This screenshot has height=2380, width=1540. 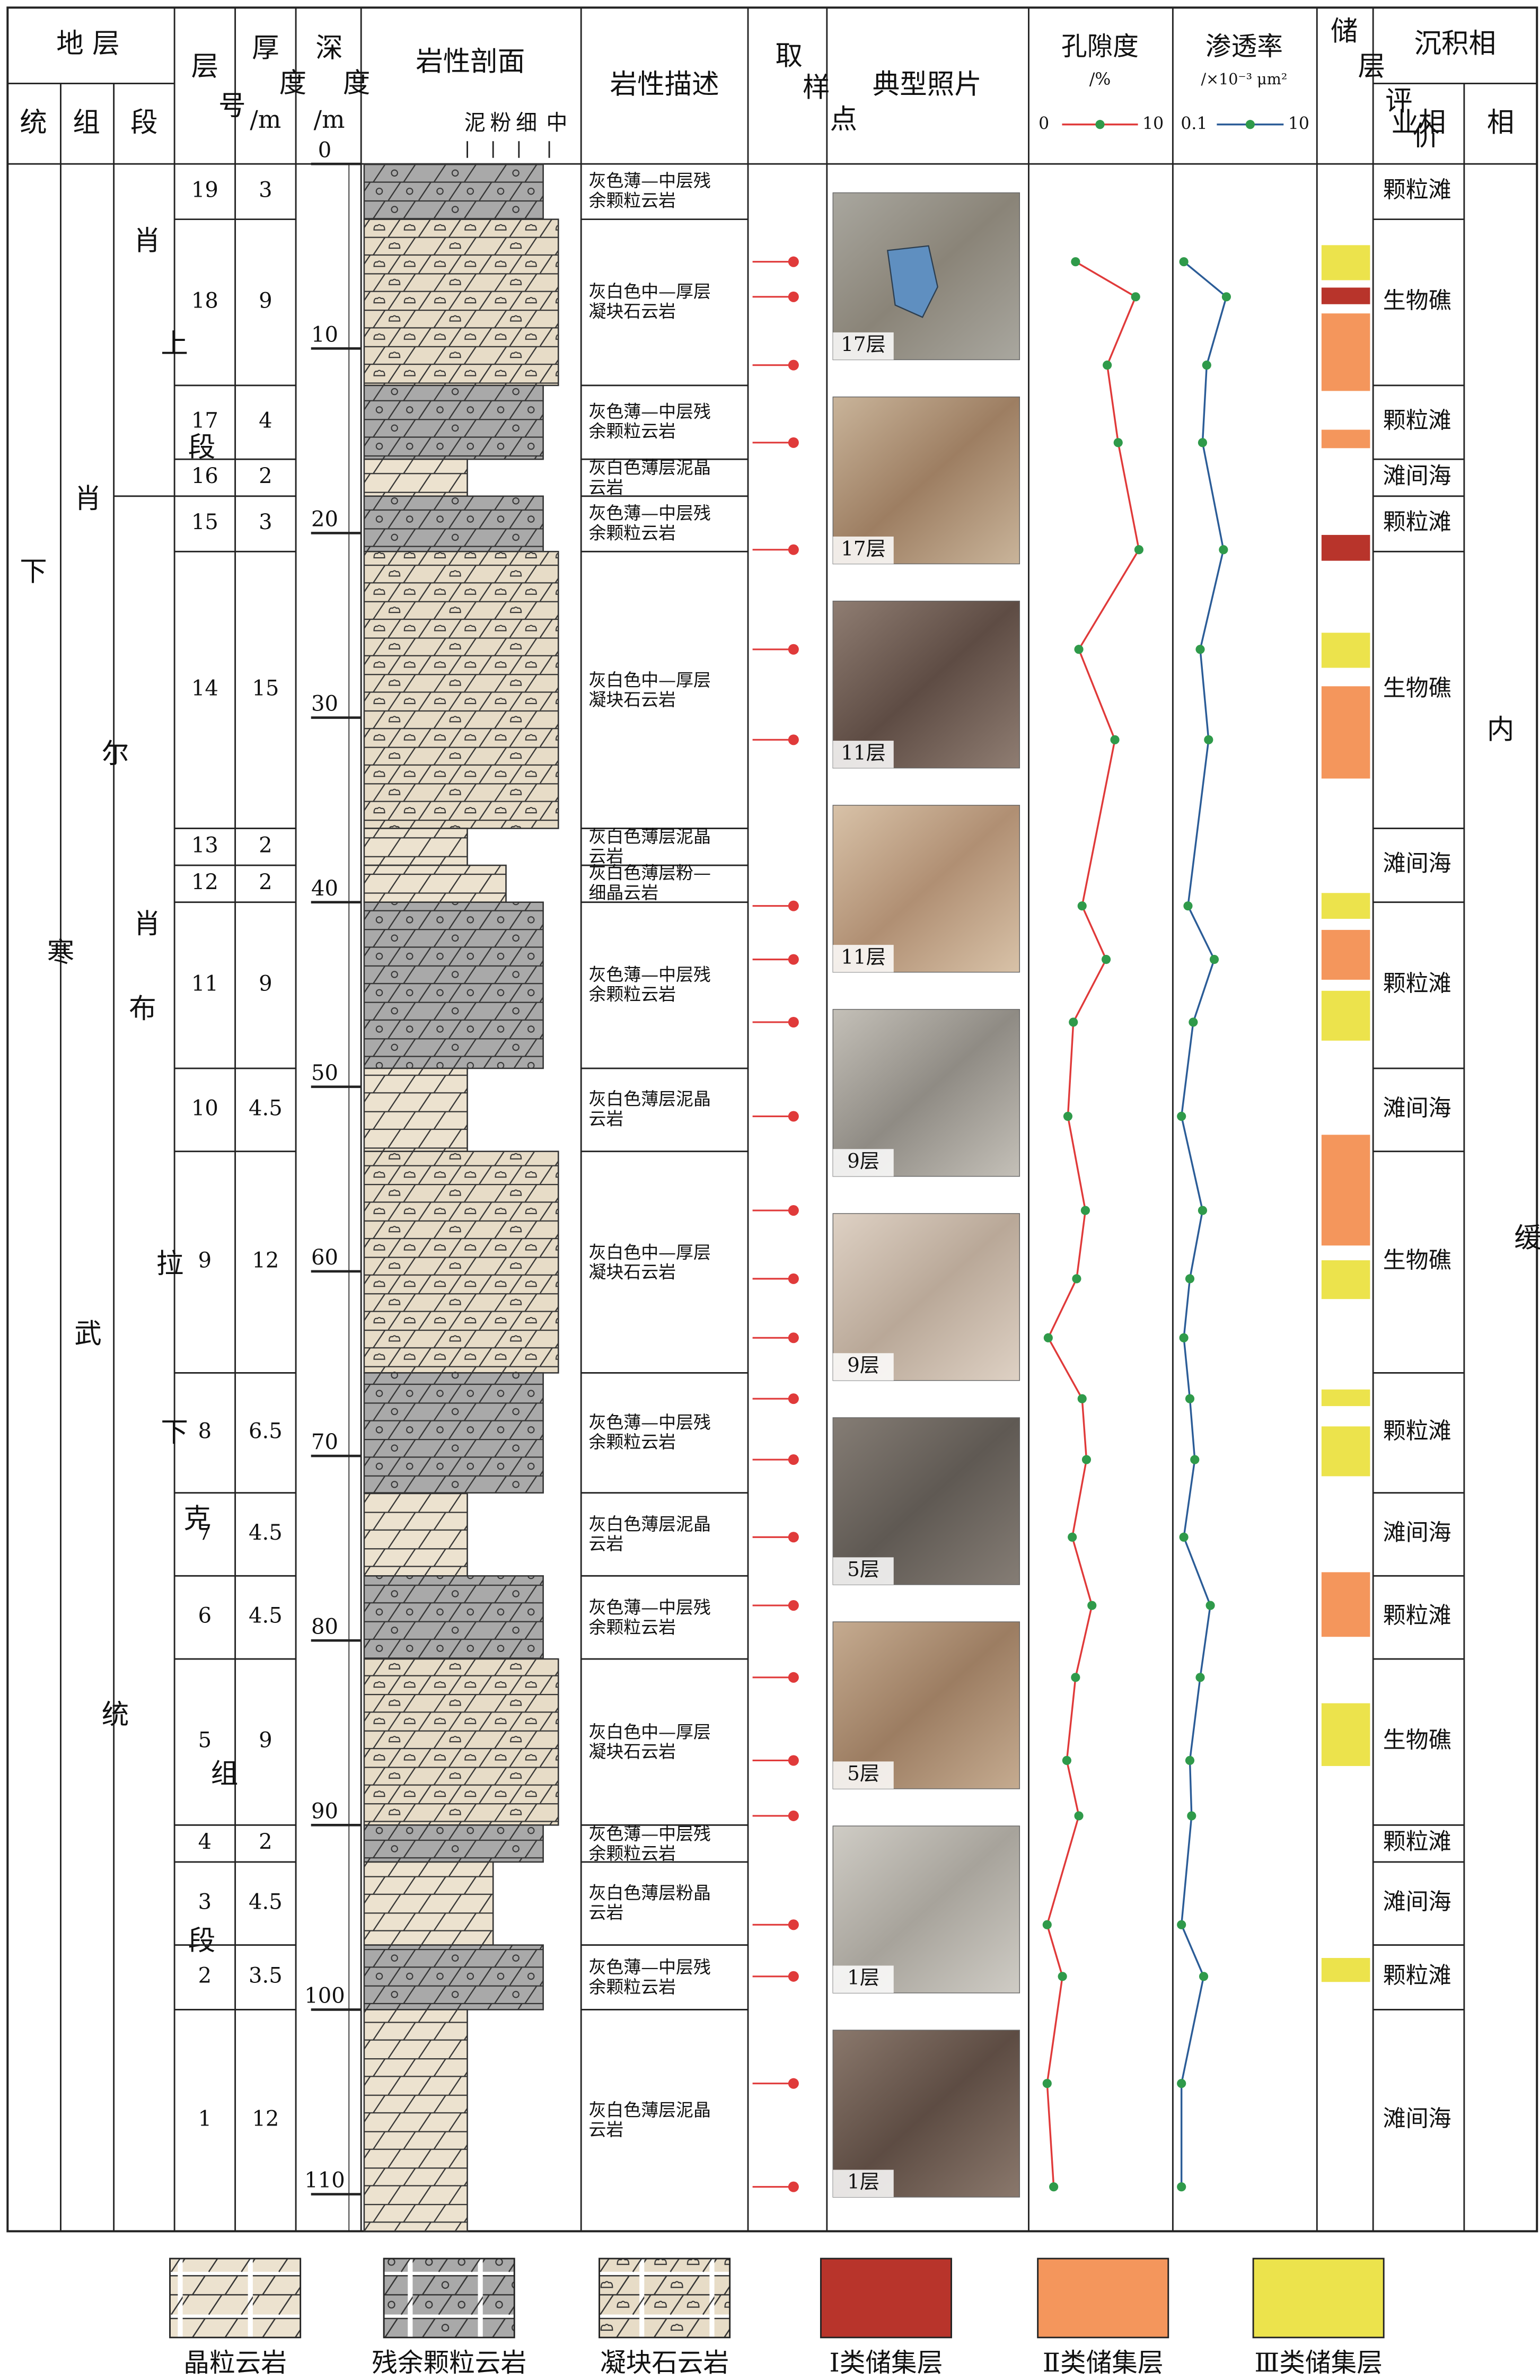 What do you see at coordinates (1100, 47) in the screenshot?
I see `header-label: 孔隙度` at bounding box center [1100, 47].